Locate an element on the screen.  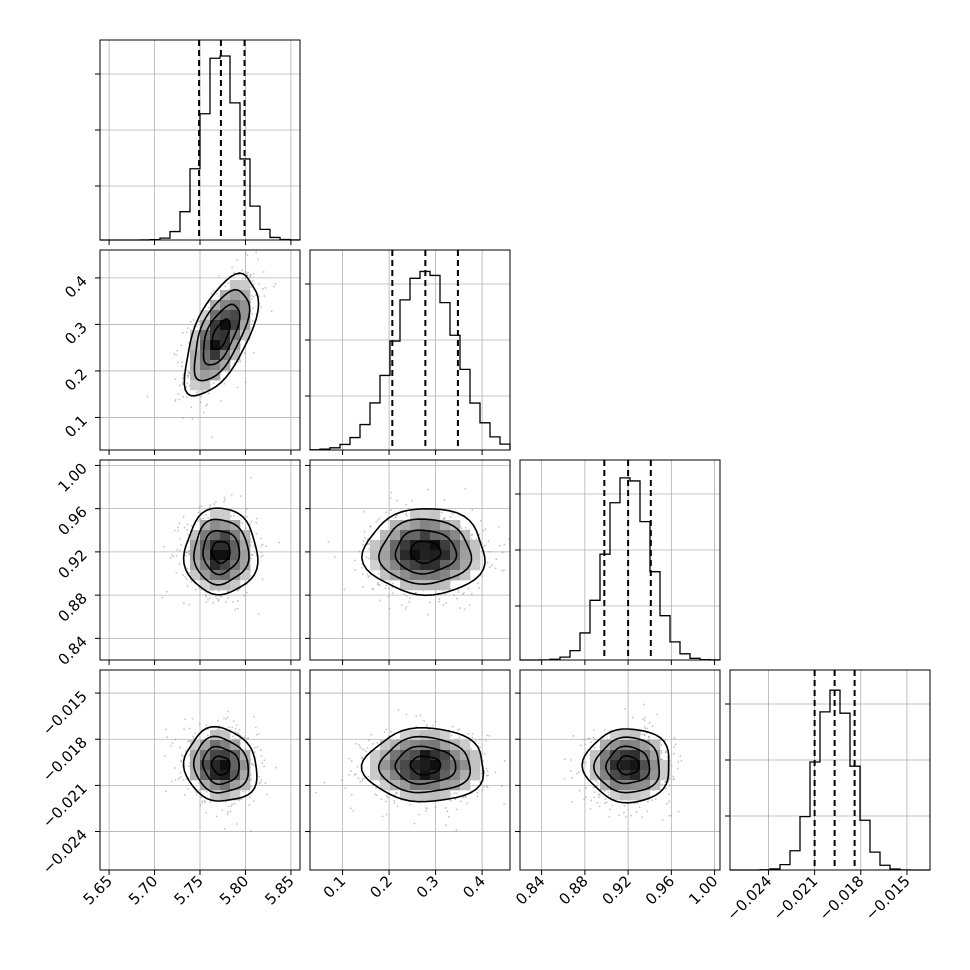
frame-p1-p3 is located at coordinates (410, 770).